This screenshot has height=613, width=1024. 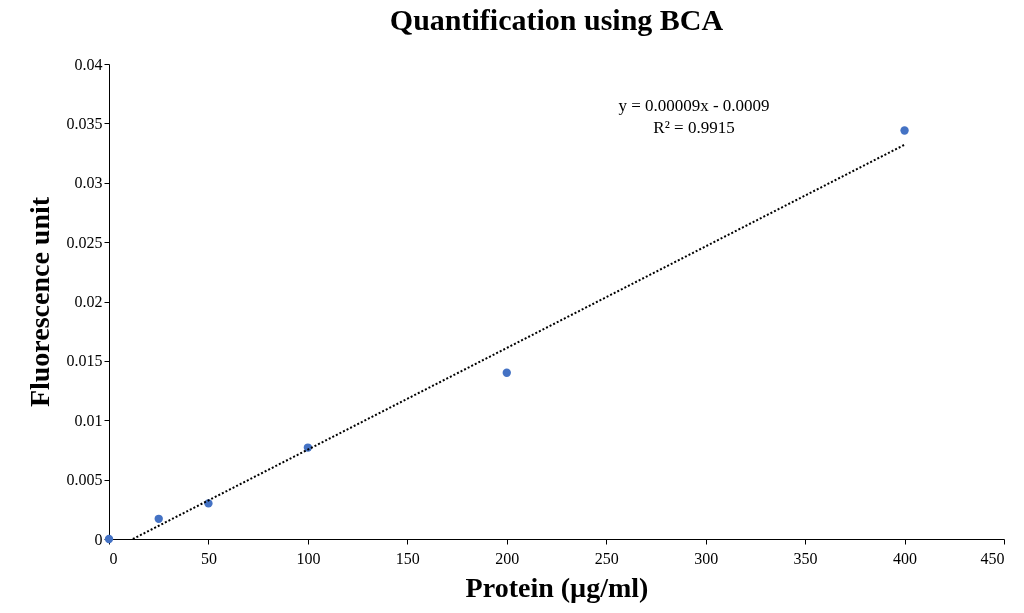 I want to click on y-tick-label: 0.02, so click(x=88, y=301).